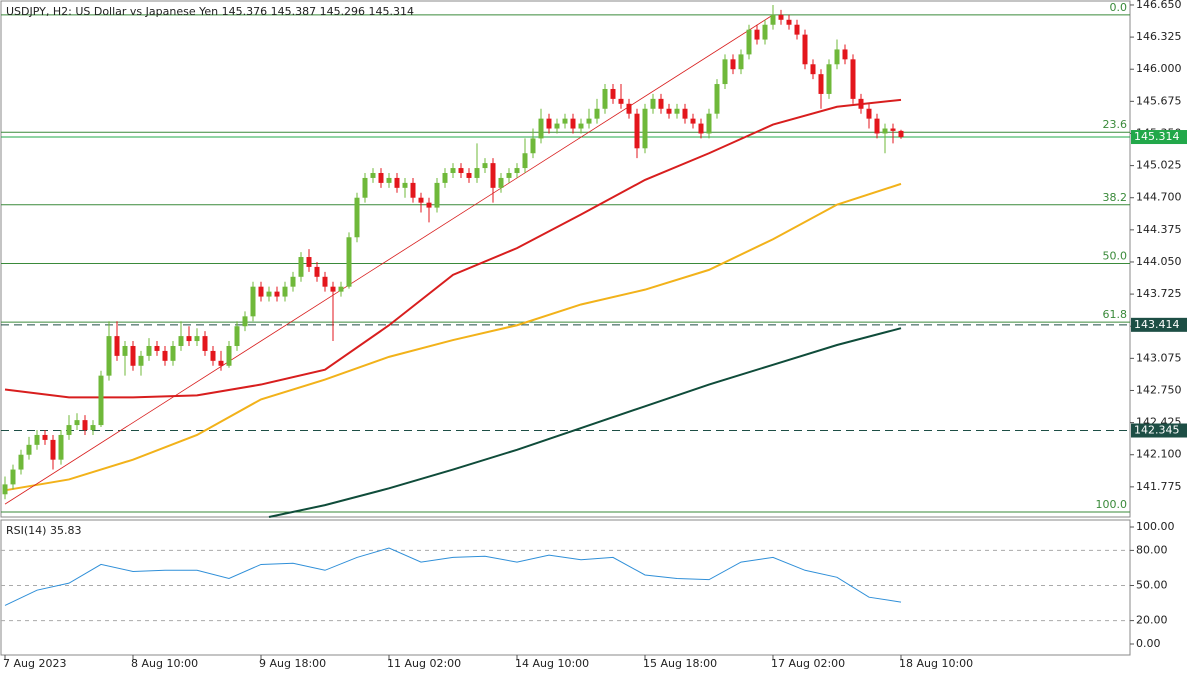 This screenshot has width=1200, height=675. Describe the element at coordinates (1159, 36) in the screenshot. I see `y-tick-label: 146.325` at that location.